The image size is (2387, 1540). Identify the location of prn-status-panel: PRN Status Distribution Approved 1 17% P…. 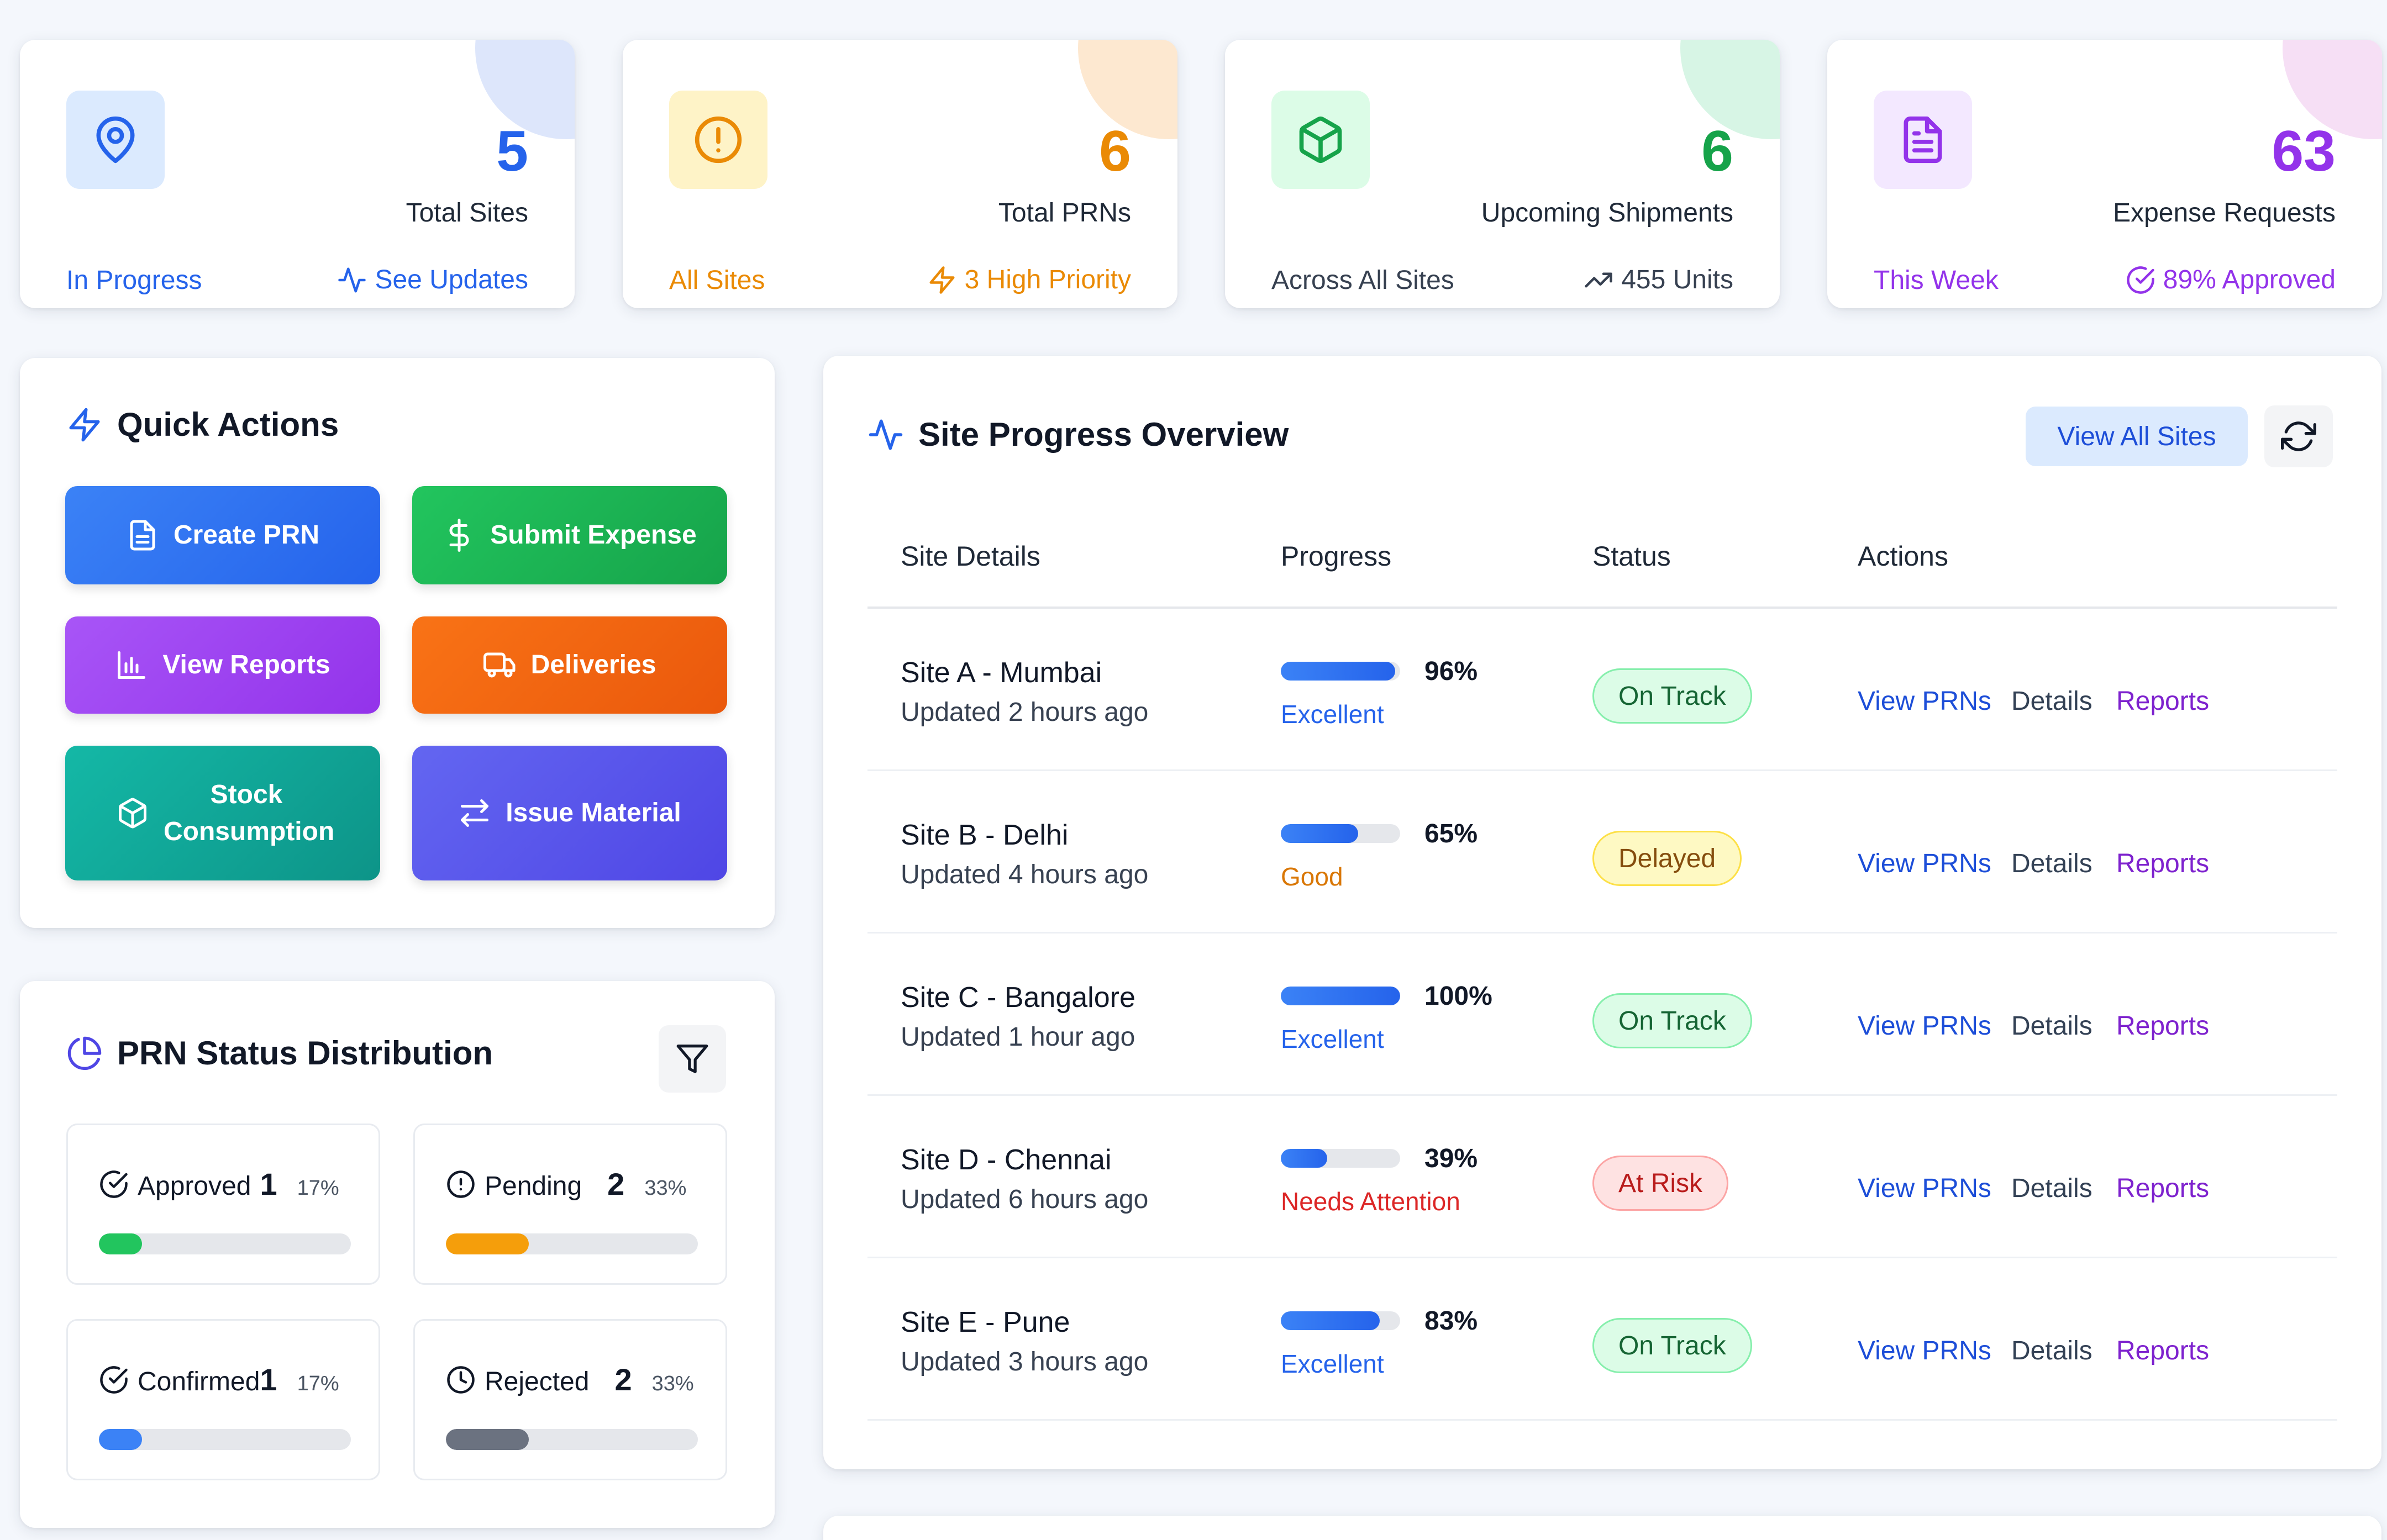
(397, 1255).